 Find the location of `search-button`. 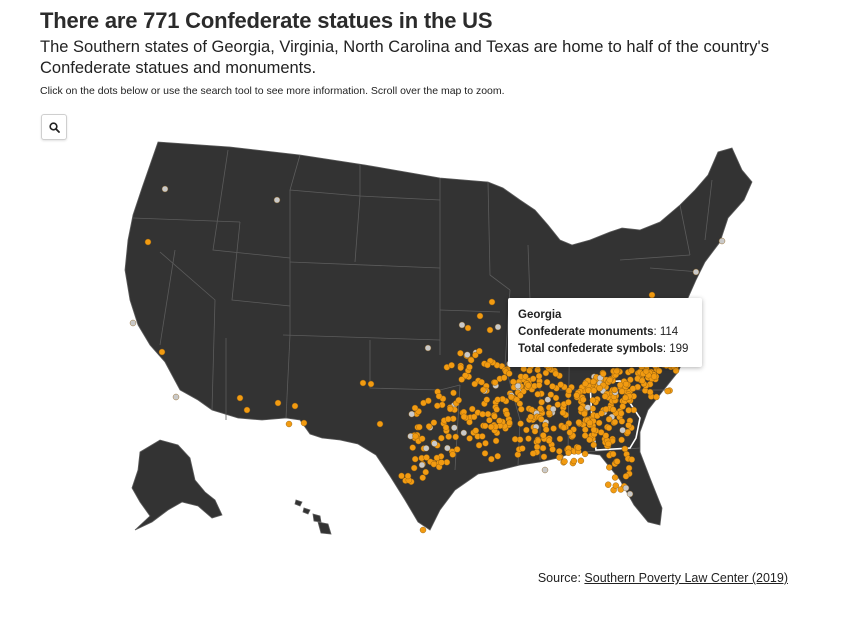

search-button is located at coordinates (54, 127).